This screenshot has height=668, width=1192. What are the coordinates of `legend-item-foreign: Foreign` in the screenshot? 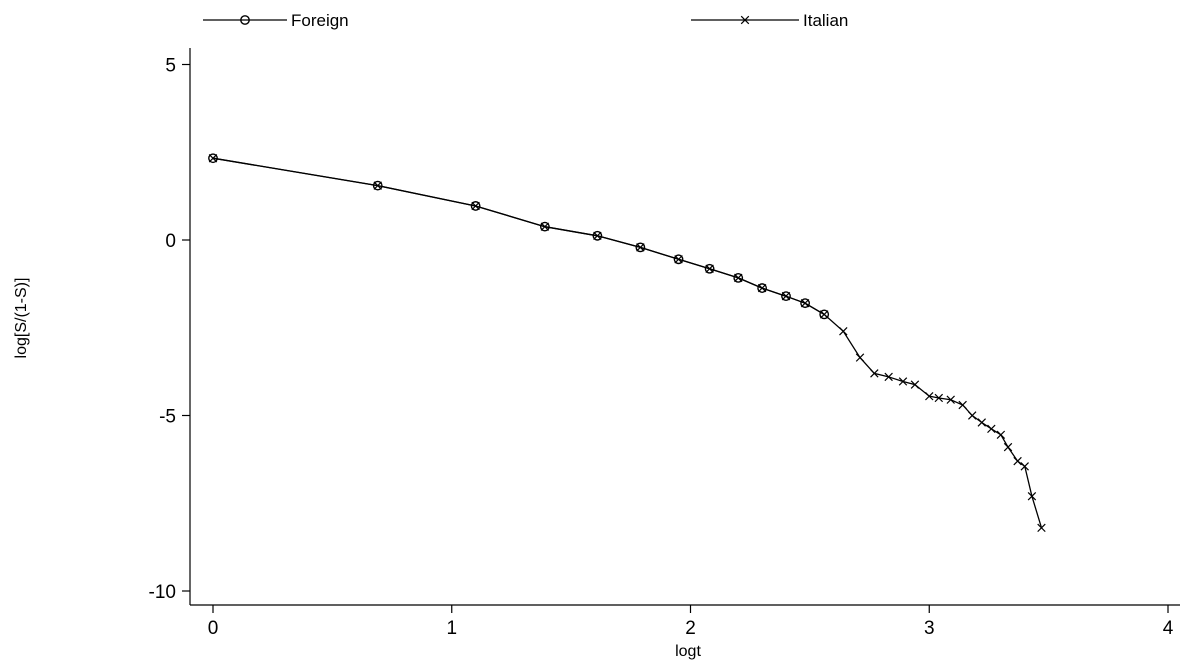 It's located at (276, 20).